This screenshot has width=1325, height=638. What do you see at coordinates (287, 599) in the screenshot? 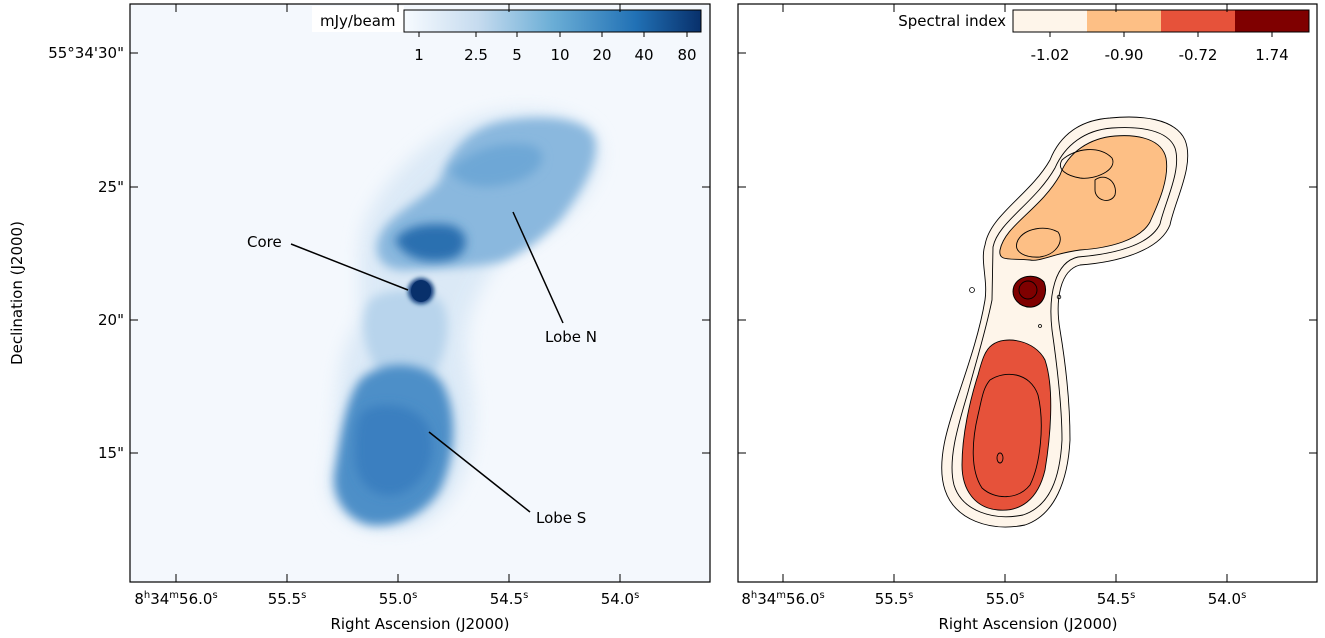
I see `x-tick-label-555: 55.5s` at bounding box center [287, 599].